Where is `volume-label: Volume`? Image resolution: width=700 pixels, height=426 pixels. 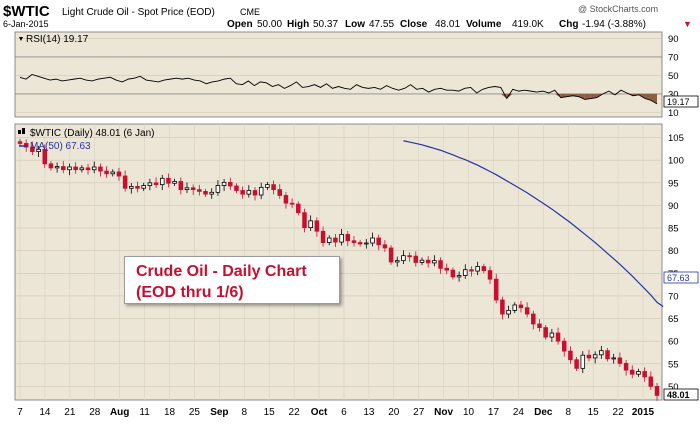
volume-label: Volume is located at coordinates (484, 24).